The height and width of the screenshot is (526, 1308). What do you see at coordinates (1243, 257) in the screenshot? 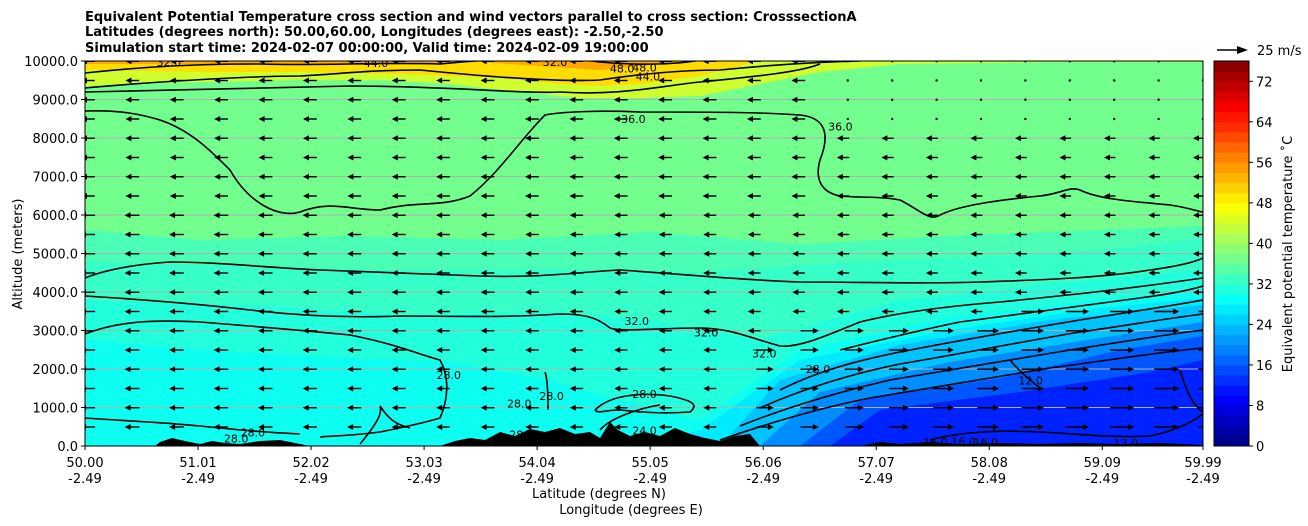
I see `colorbar: 0 8 16 24 32 40 48 56 64 72` at bounding box center [1243, 257].